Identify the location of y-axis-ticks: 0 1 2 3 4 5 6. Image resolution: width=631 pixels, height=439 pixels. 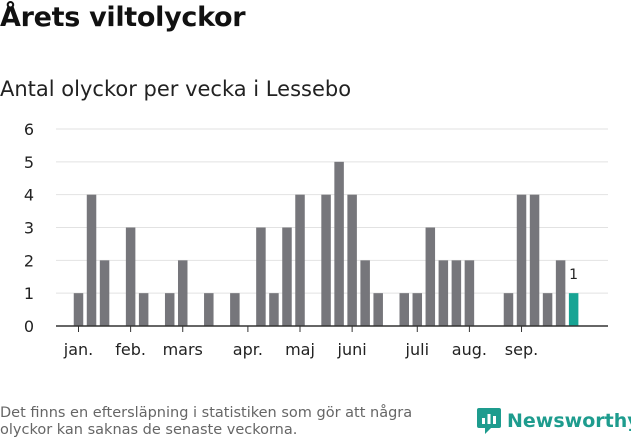
(29, 228).